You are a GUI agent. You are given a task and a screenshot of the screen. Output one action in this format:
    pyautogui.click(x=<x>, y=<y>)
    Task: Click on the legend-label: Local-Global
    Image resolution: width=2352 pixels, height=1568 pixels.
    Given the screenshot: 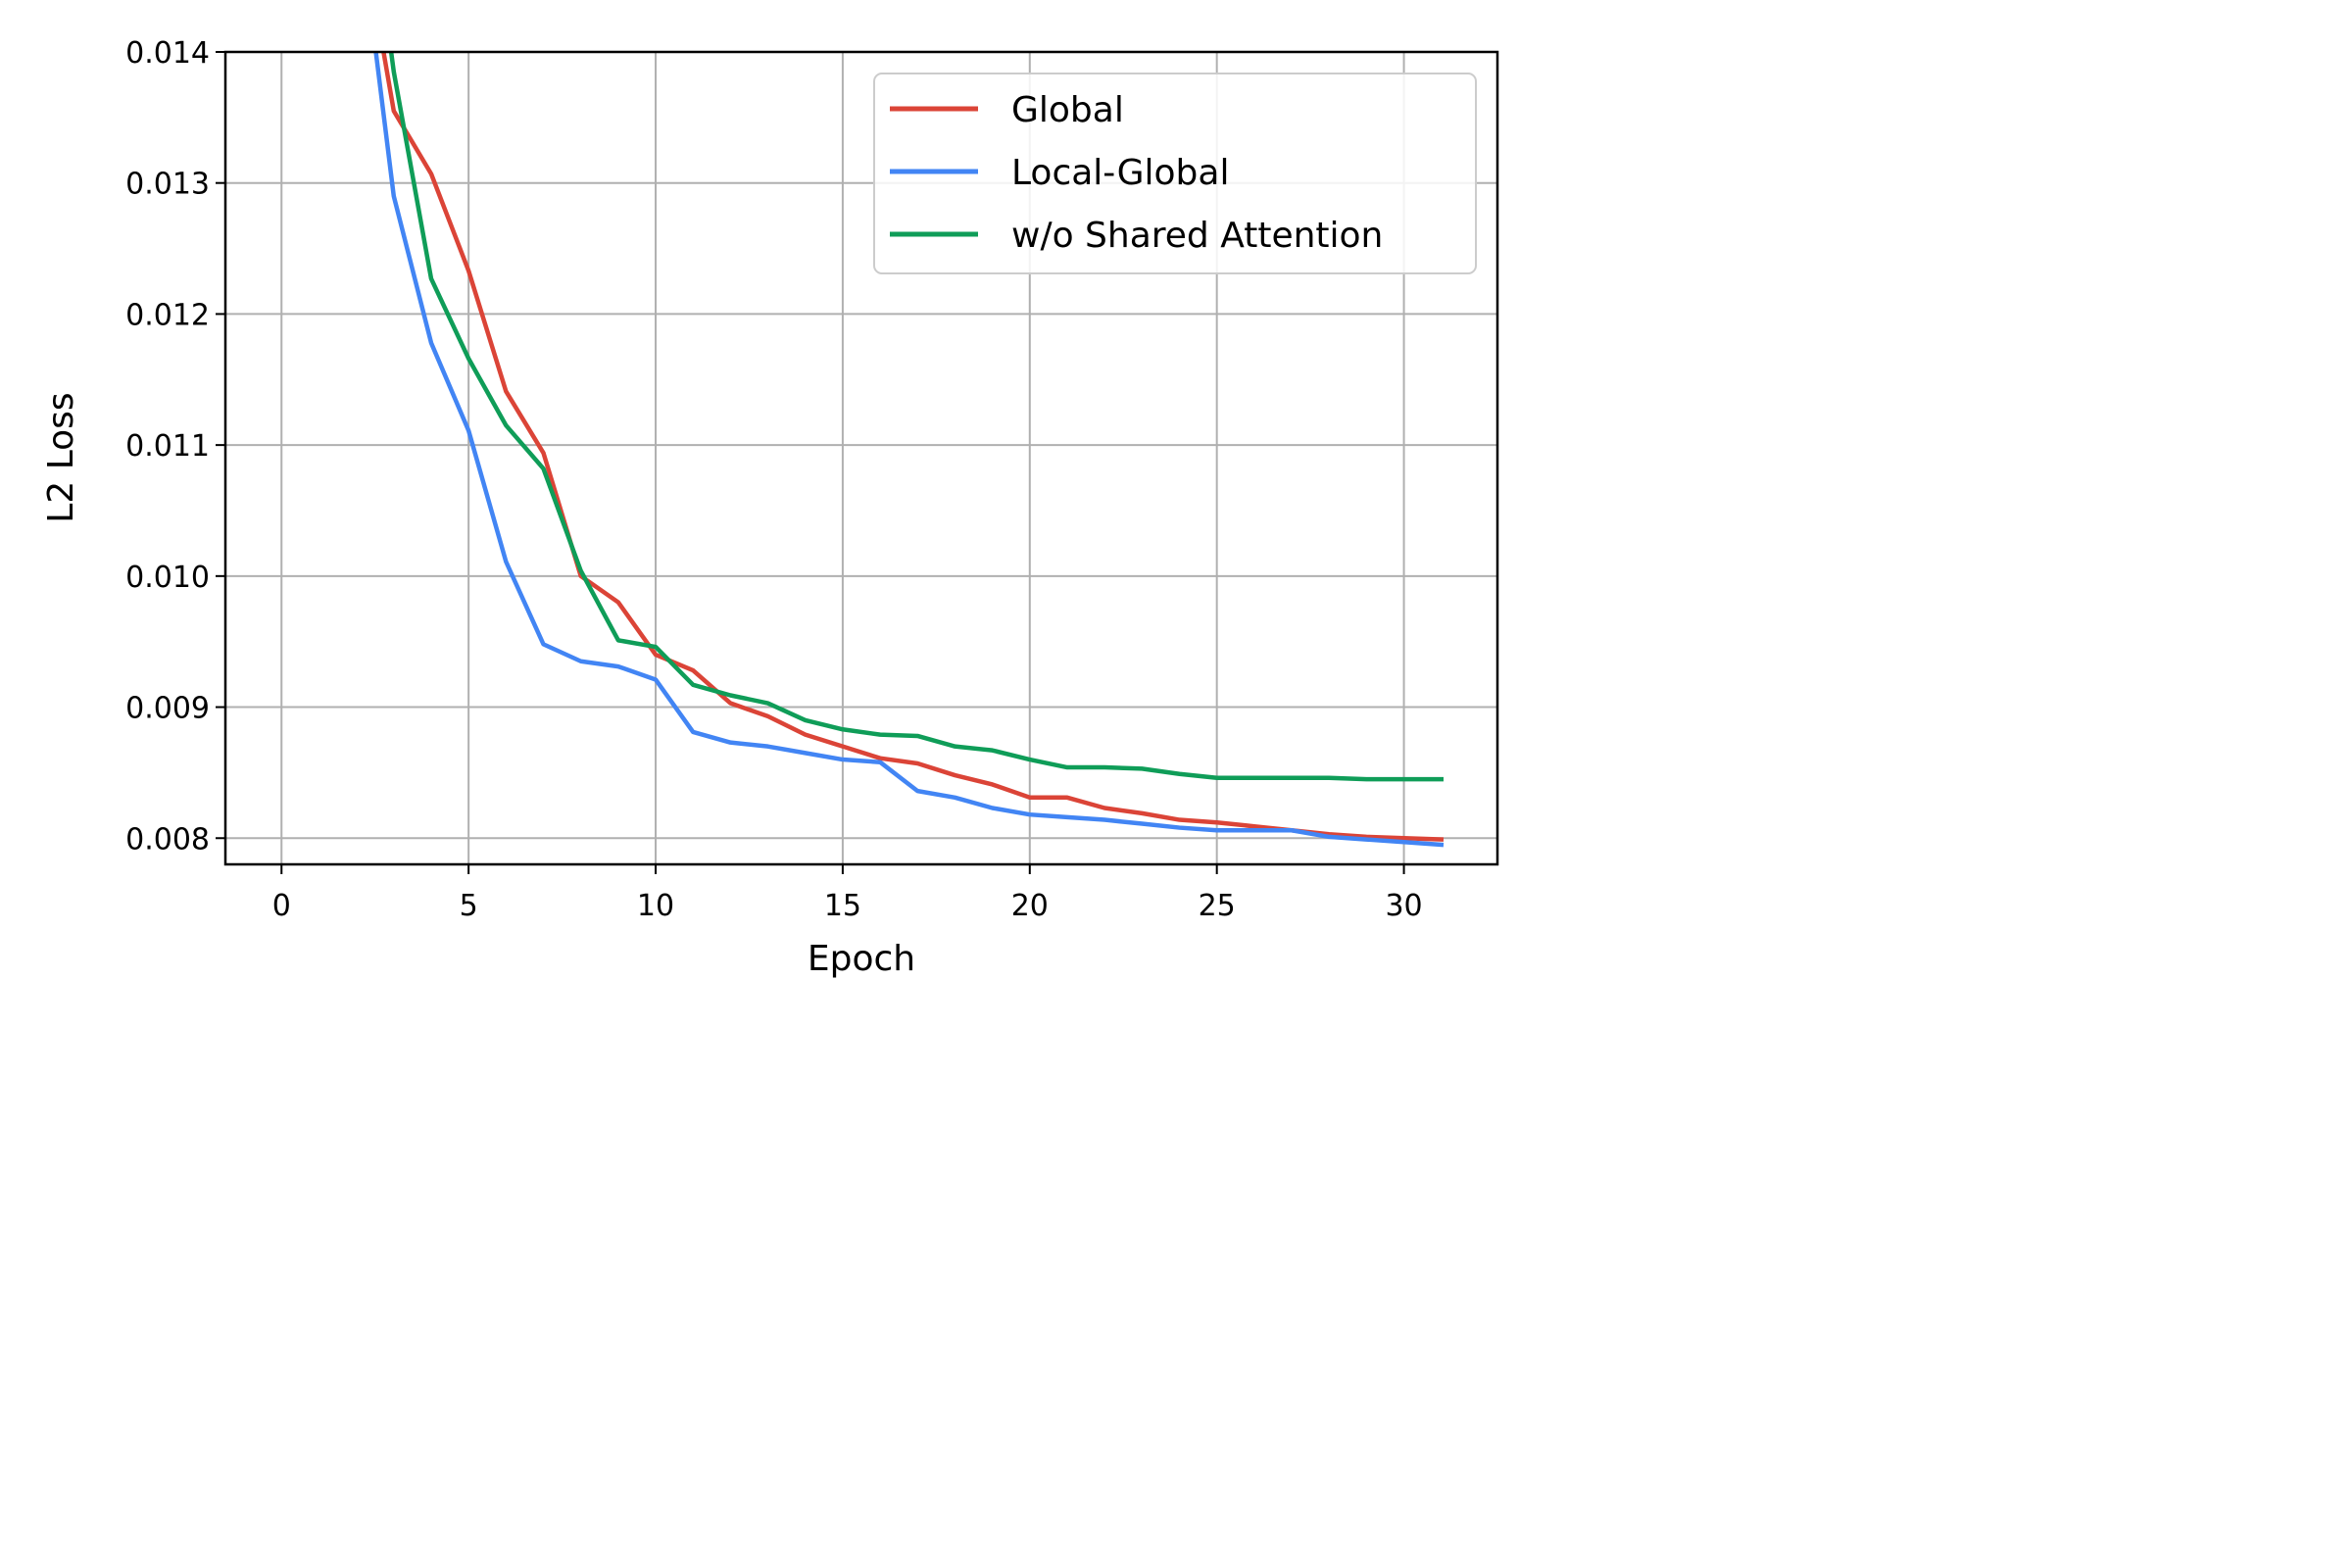 What is the action you would take?
    pyautogui.click(x=1120, y=173)
    